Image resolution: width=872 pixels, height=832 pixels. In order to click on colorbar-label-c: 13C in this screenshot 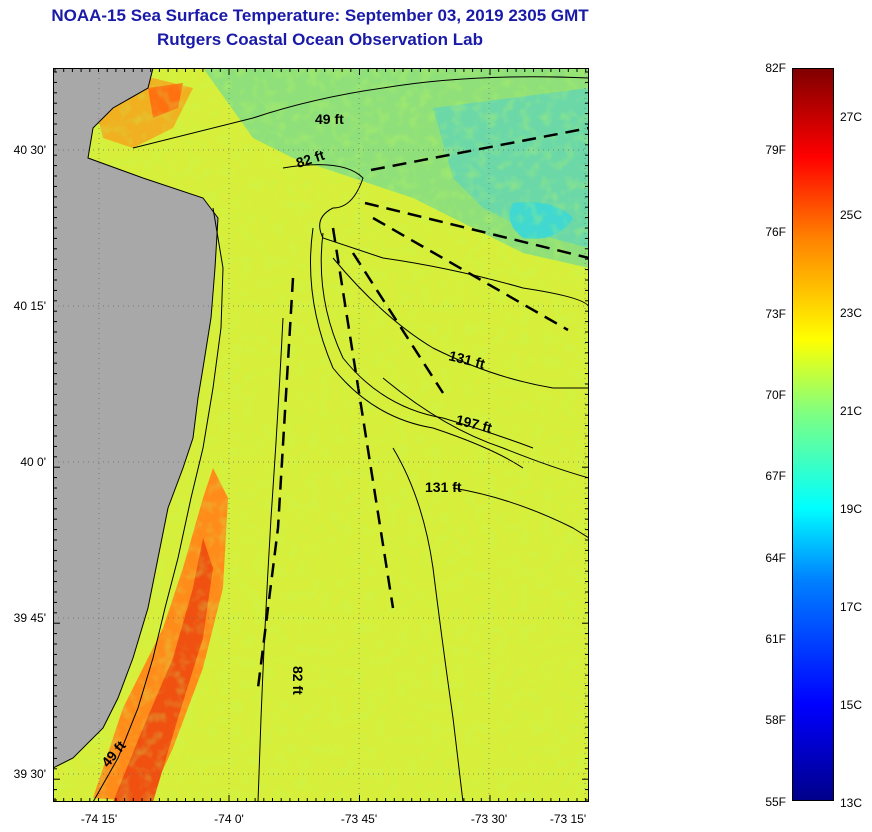, I will do `click(851, 803)`.